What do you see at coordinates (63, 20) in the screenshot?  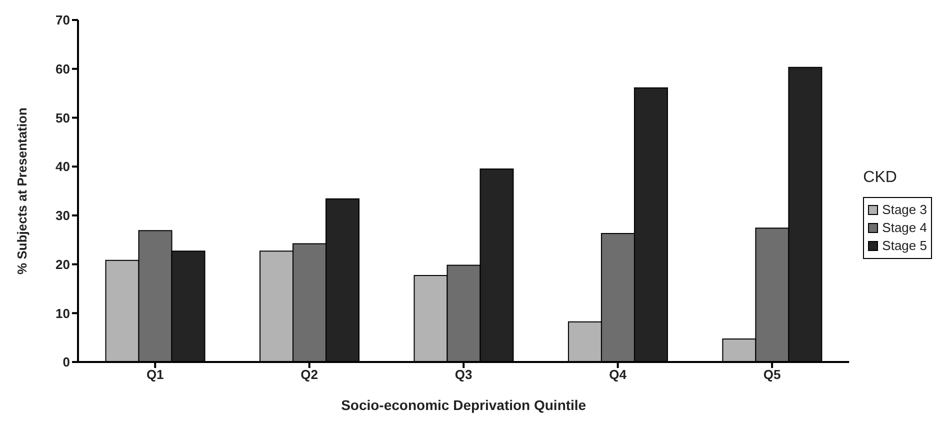 I see `y-tick-label: 70` at bounding box center [63, 20].